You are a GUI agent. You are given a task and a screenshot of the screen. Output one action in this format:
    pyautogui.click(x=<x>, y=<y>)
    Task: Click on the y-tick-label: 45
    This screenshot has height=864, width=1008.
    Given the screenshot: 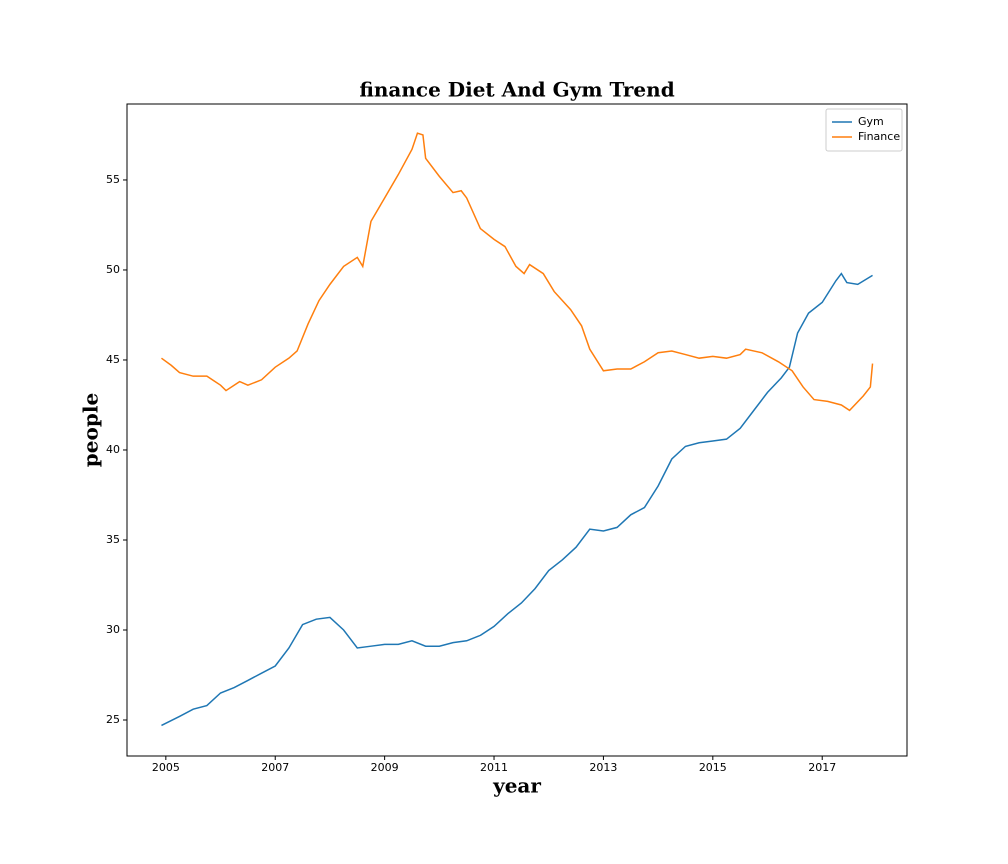 What is the action you would take?
    pyautogui.click(x=113, y=359)
    